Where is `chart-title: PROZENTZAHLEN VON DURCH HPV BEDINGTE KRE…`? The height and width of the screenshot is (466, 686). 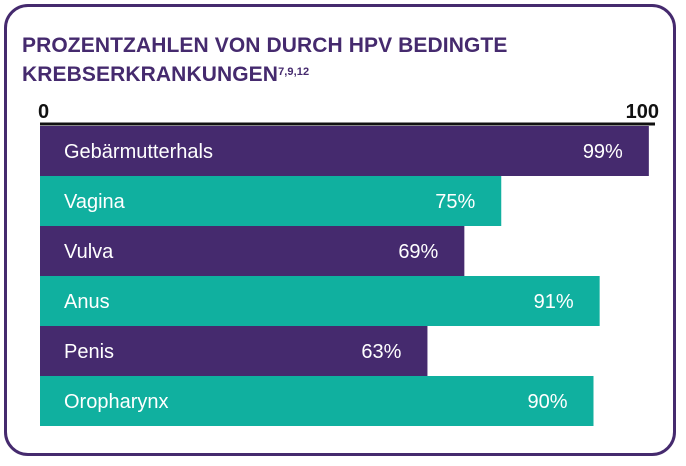
chart-title: PROZENTZAHLEN VON DURCH HPV BEDINGTE KRE… is located at coordinates (342, 60).